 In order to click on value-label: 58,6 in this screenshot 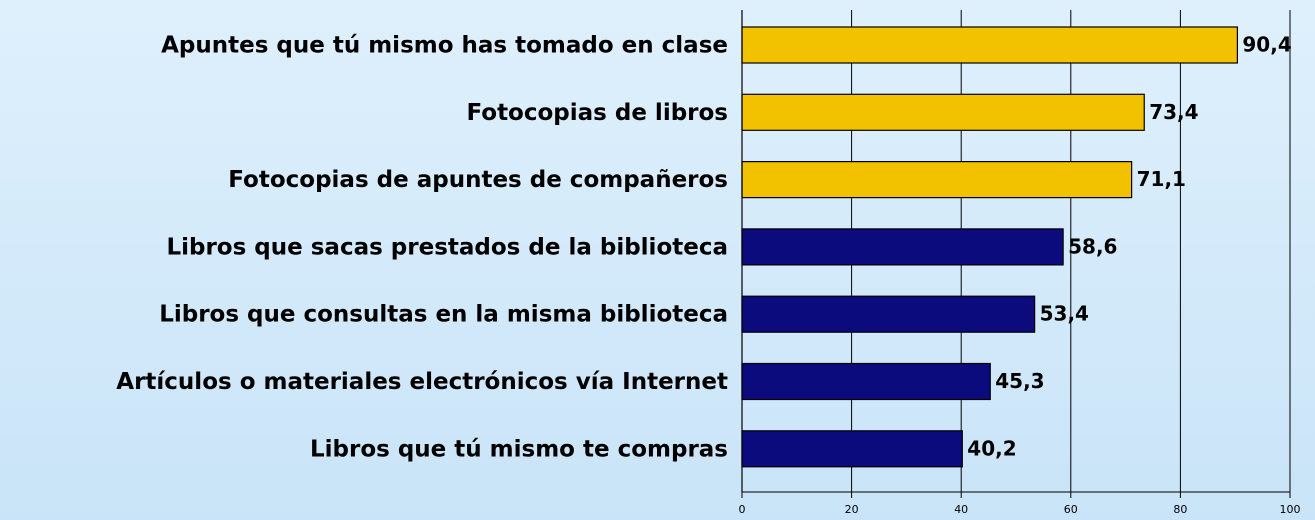, I will do `click(1092, 246)`.